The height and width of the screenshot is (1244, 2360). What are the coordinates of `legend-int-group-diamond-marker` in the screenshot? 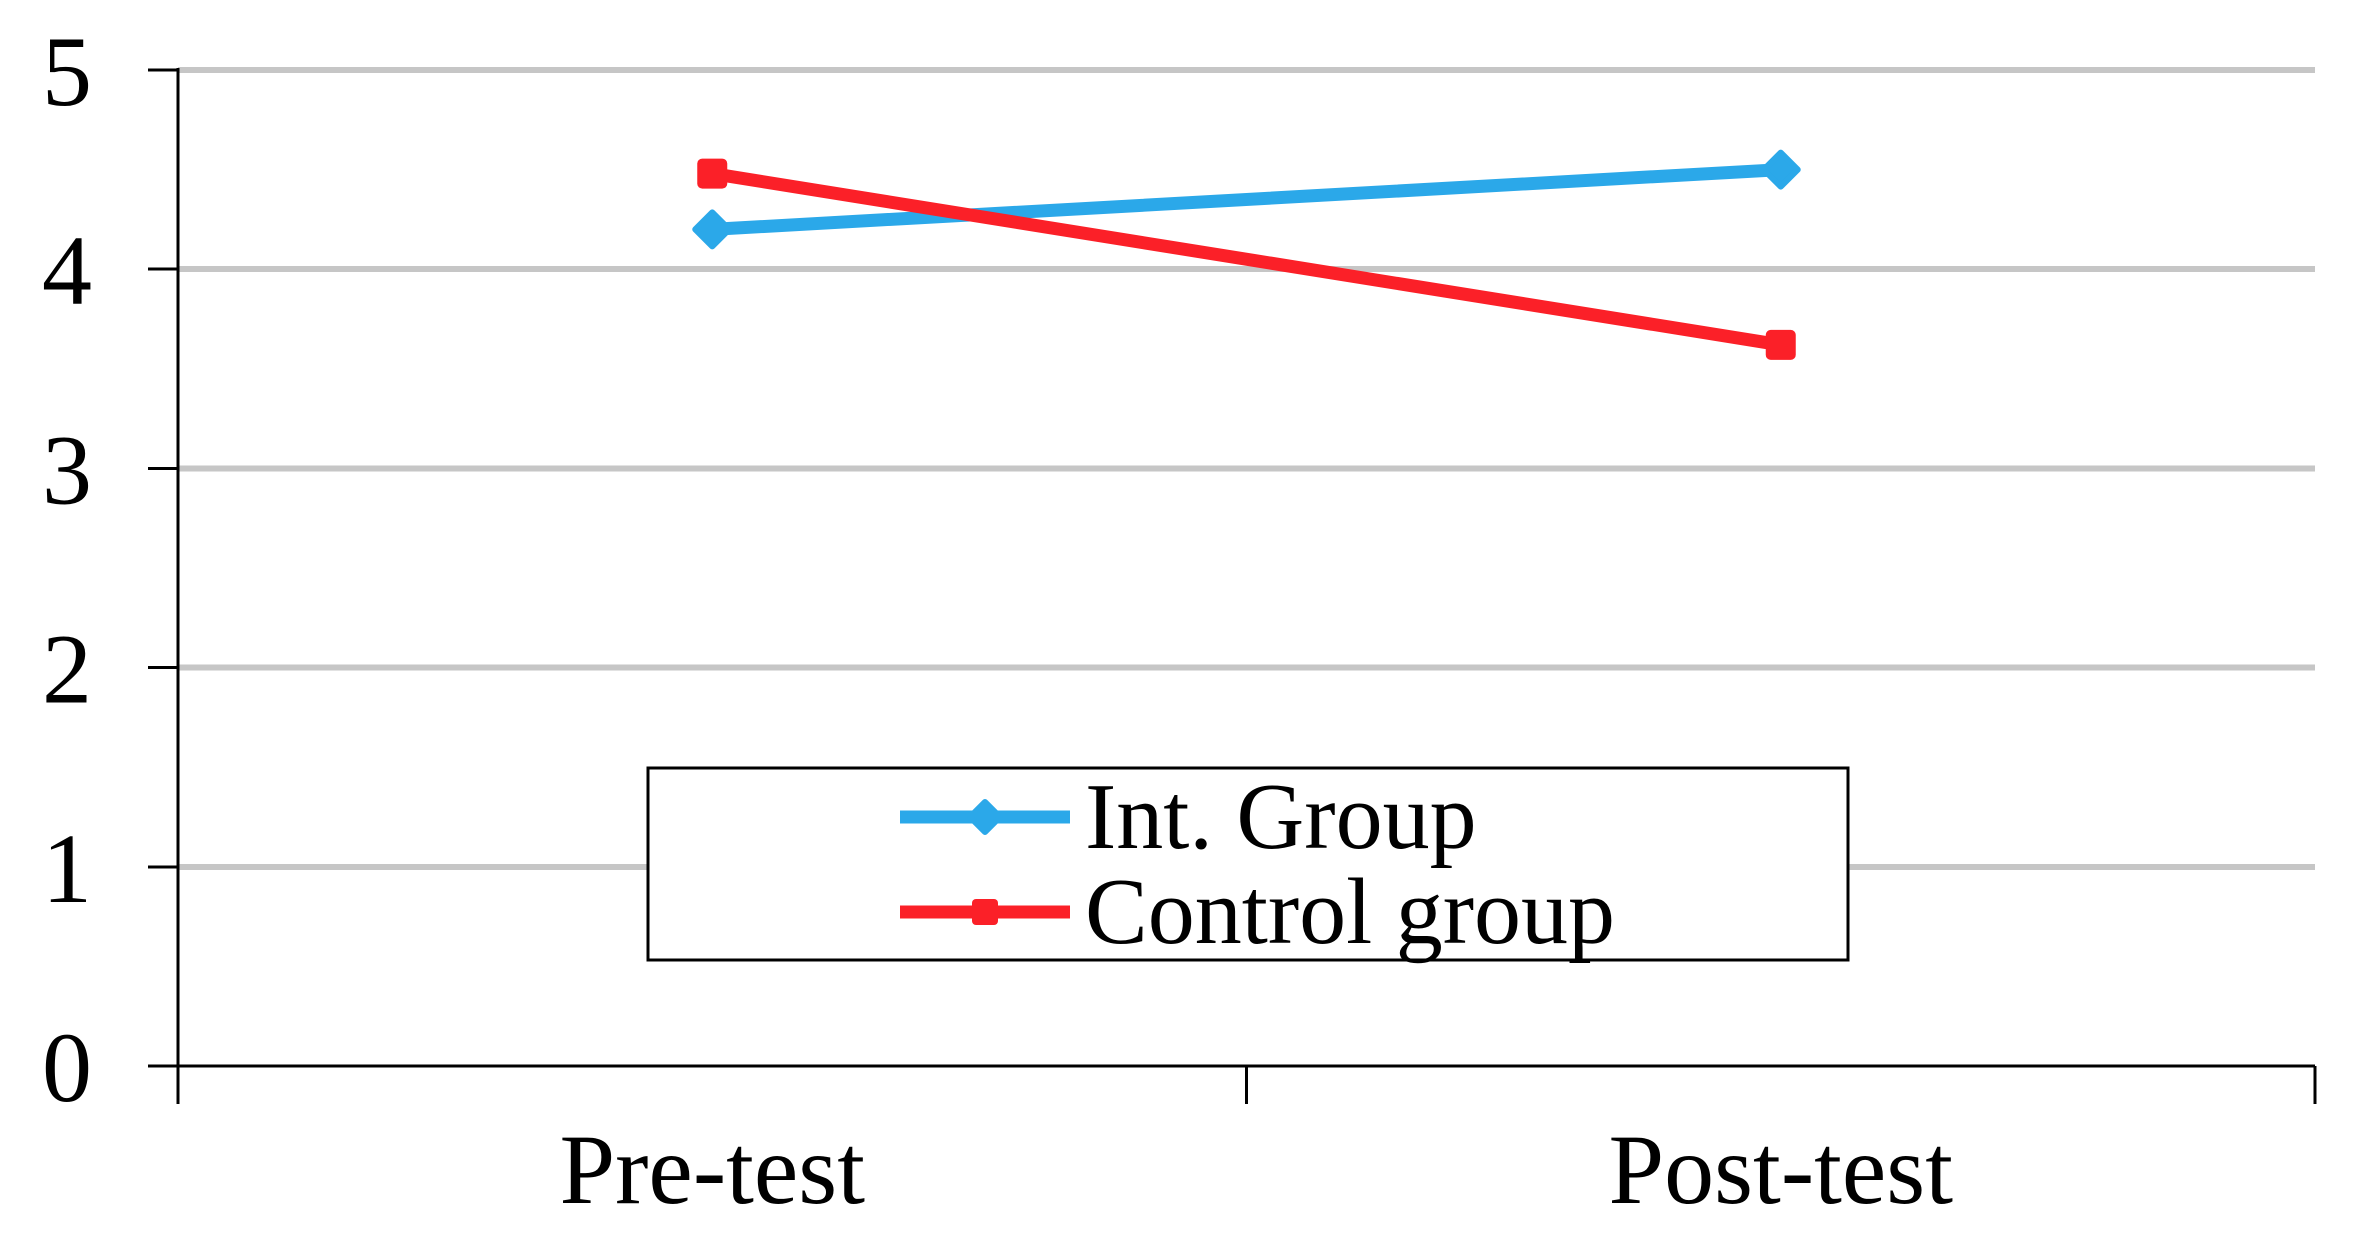 It's located at (985, 817).